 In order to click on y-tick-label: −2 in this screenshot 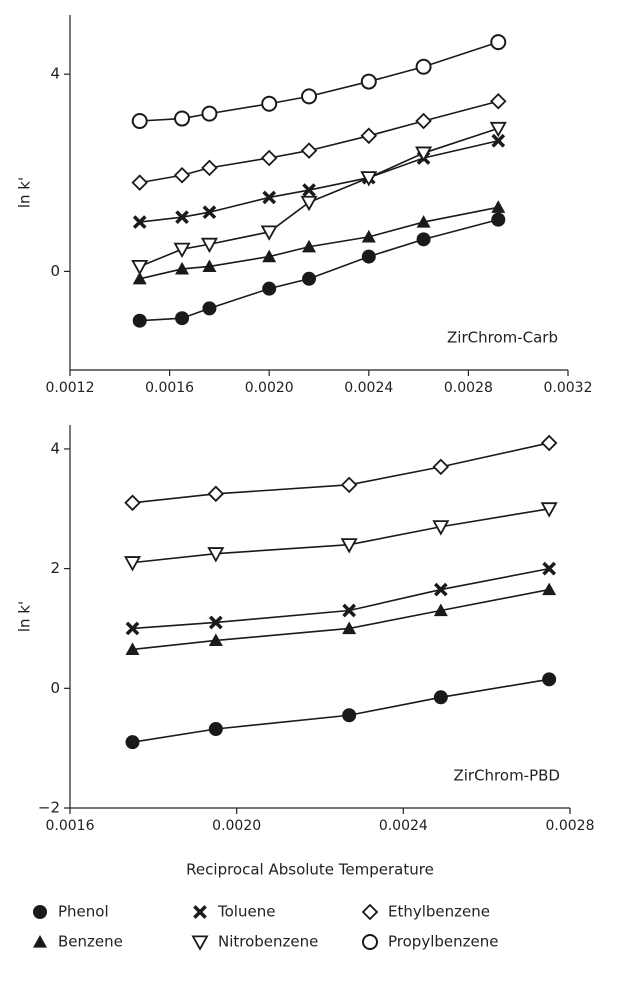, I will do `click(49, 808)`.